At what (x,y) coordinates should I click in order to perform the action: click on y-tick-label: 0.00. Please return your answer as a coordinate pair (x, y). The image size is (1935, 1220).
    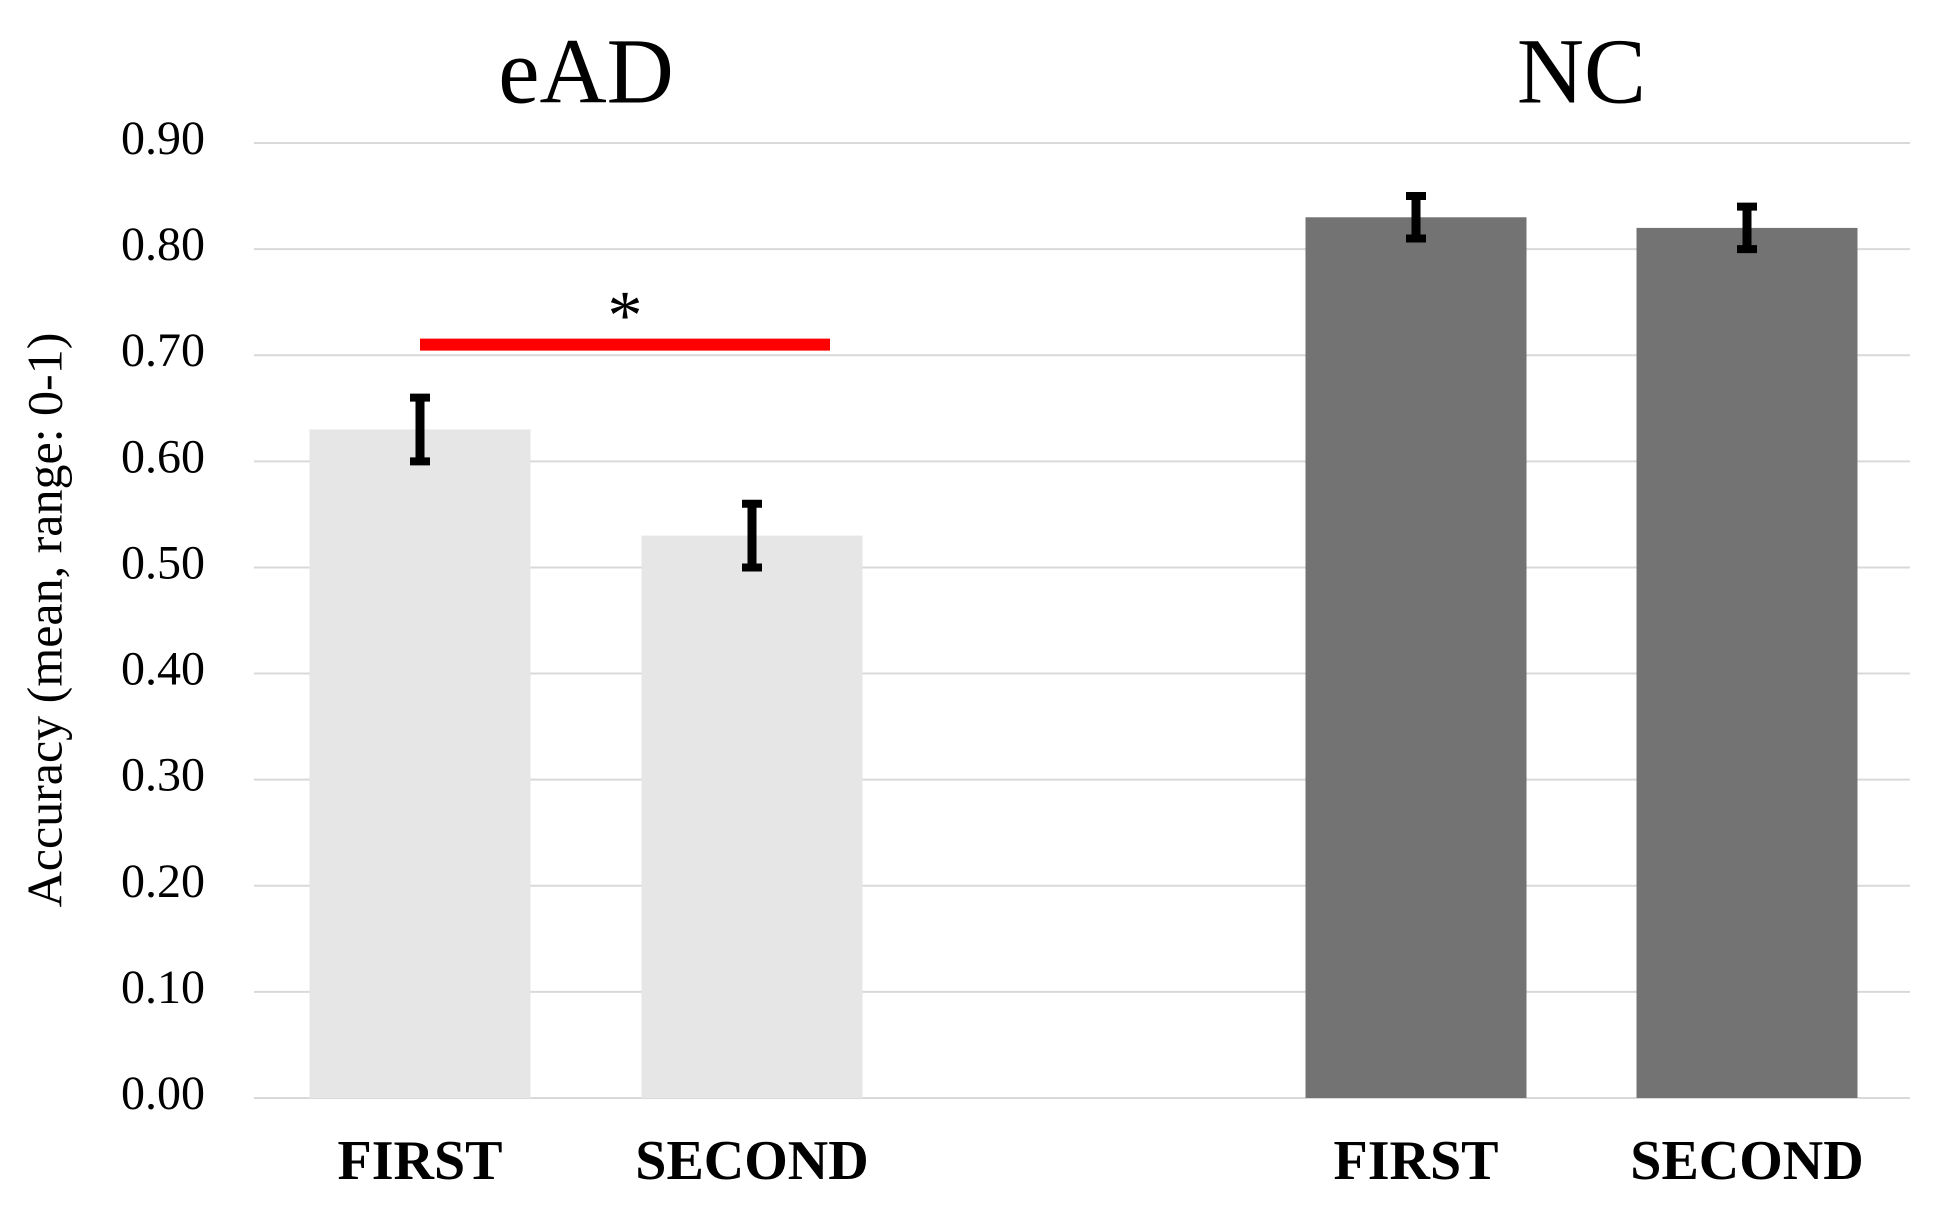
    Looking at the image, I should click on (163, 1093).